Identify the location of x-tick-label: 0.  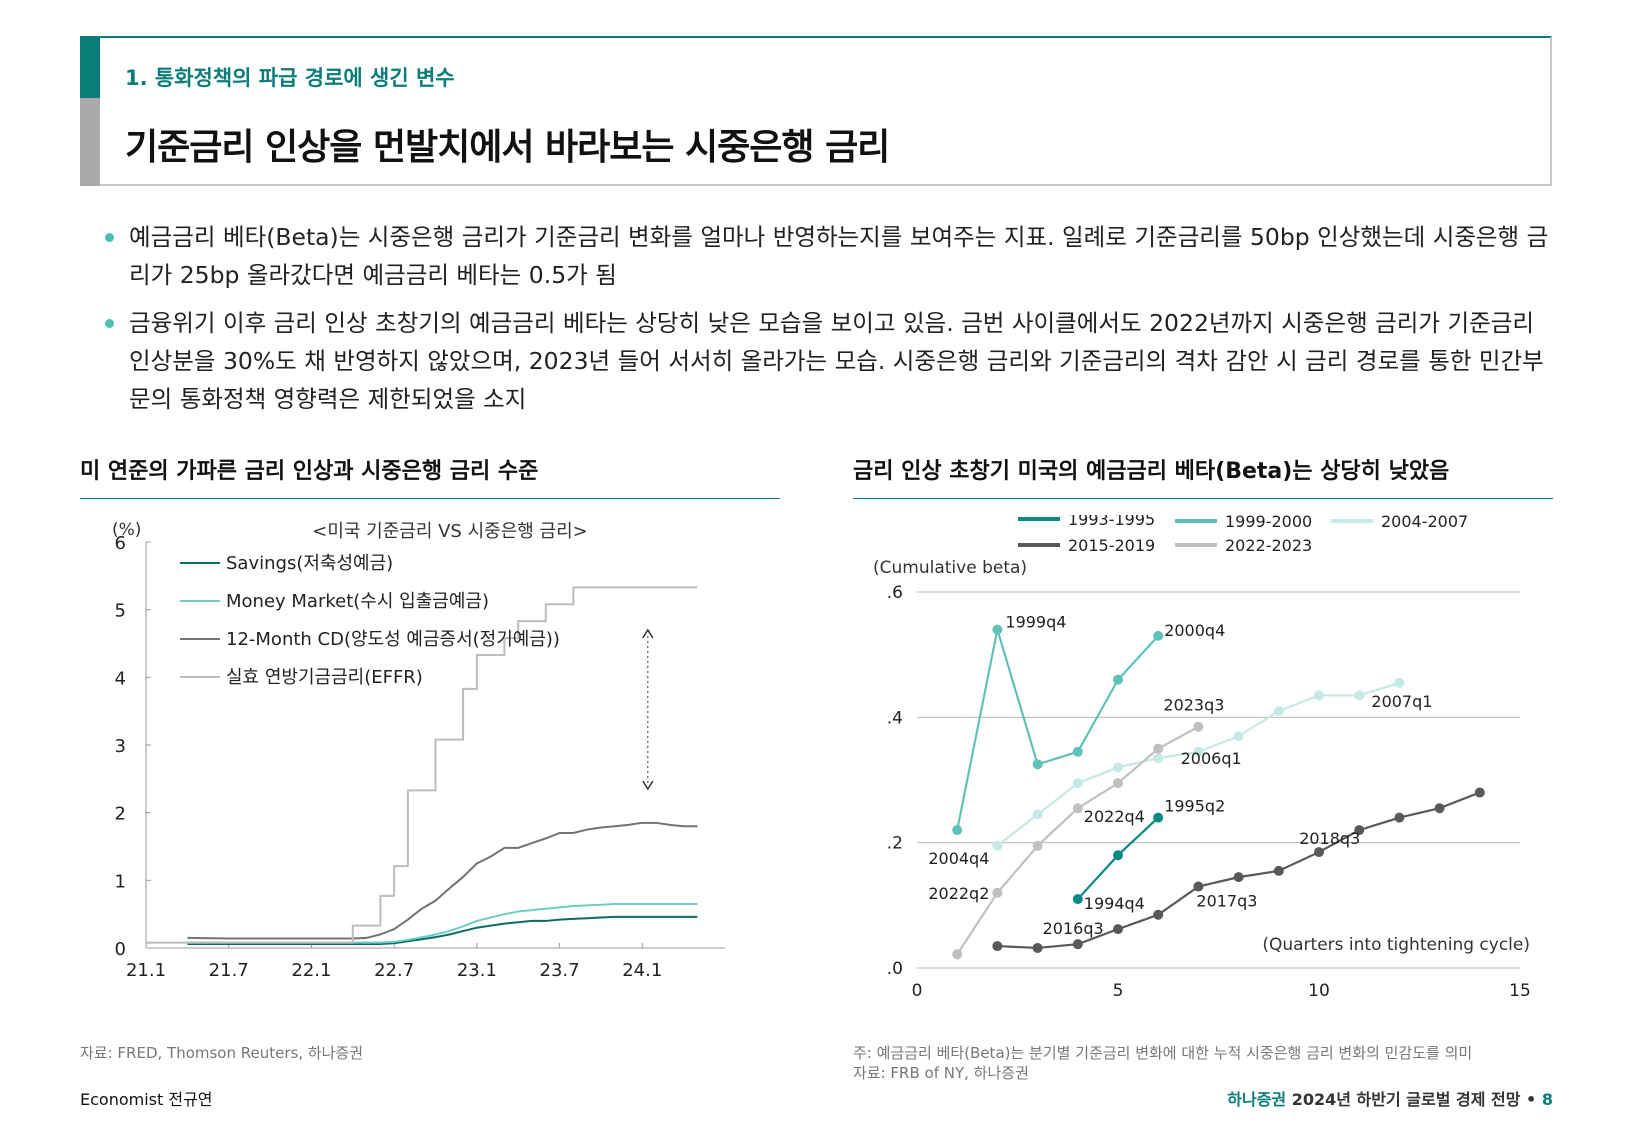
(917, 991).